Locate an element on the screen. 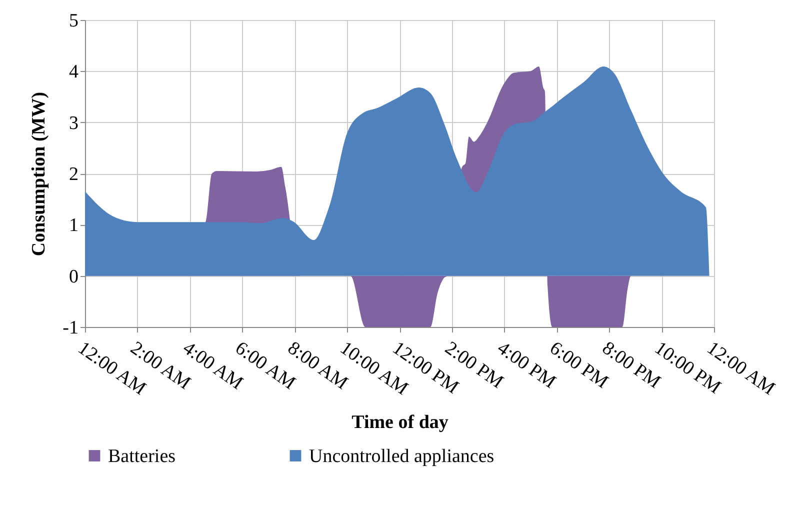  x-axis-title: Time of day is located at coordinates (400, 423).